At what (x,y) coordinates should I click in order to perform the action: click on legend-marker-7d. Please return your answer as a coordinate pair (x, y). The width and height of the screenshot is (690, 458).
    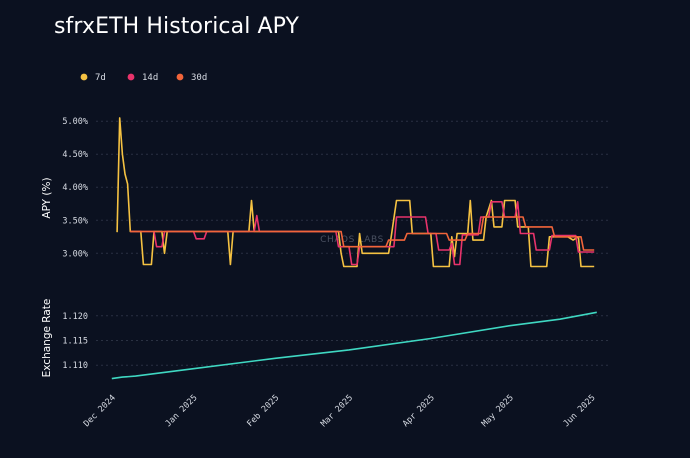
    Looking at the image, I should click on (84, 77).